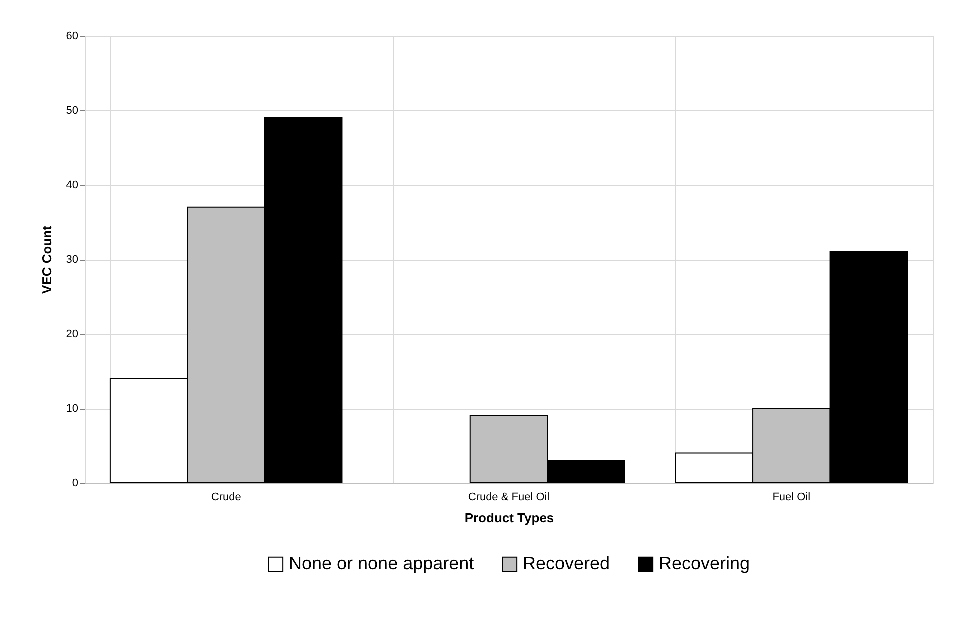 Image resolution: width=961 pixels, height=622 pixels. I want to click on y-tick-label: 10, so click(72, 409).